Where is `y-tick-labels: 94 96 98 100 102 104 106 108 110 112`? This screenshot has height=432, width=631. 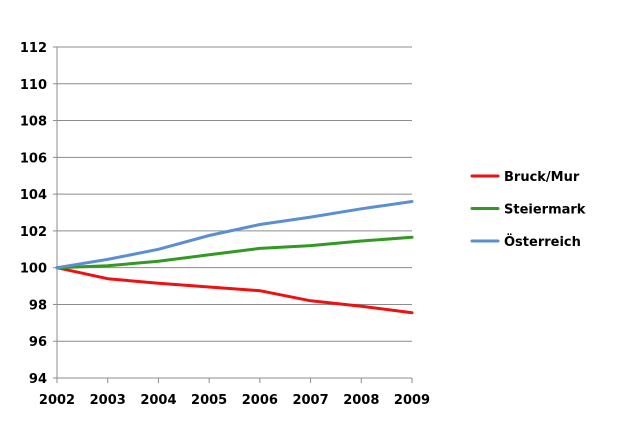 y-tick-labels: 94 96 98 100 102 104 106 108 110 112 is located at coordinates (33, 214).